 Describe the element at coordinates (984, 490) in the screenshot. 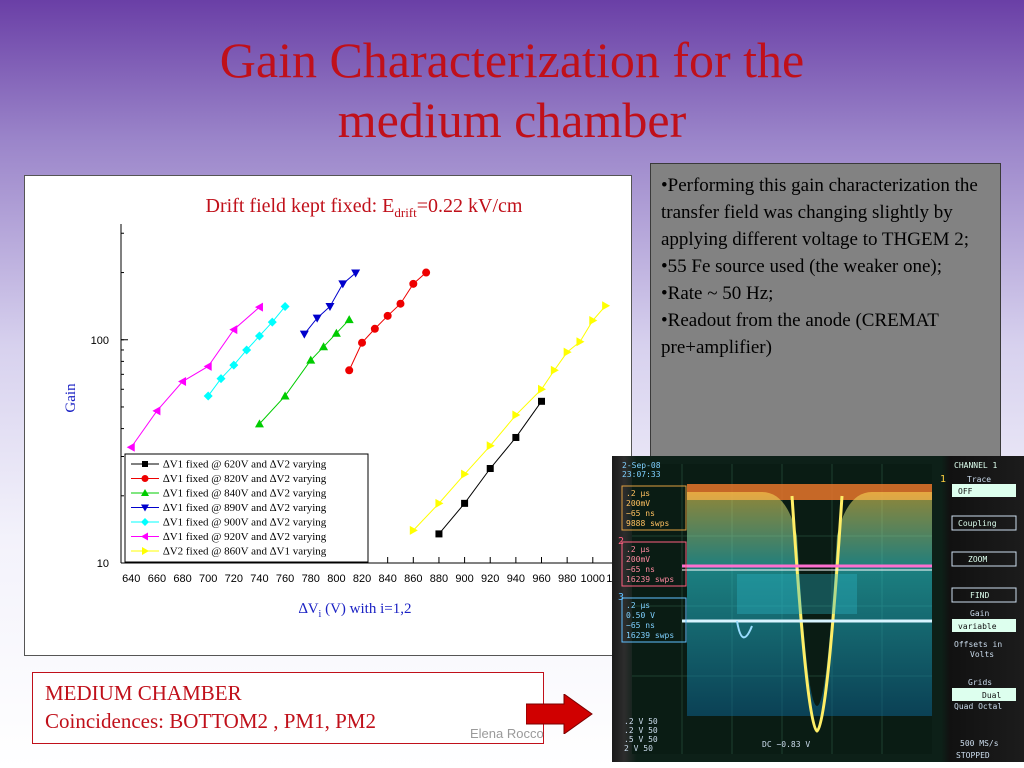

I see `osc-trace-off-button` at that location.